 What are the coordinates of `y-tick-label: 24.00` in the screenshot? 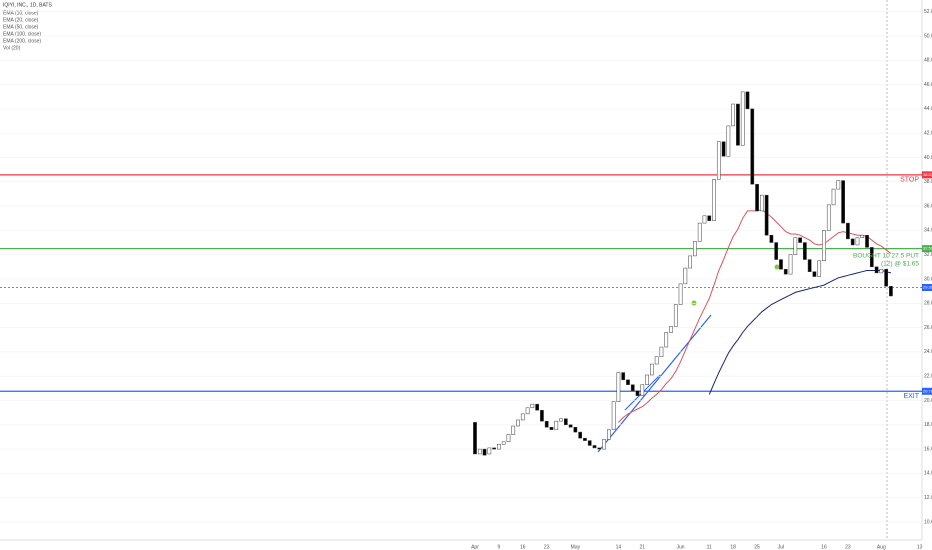 It's located at (928, 352).